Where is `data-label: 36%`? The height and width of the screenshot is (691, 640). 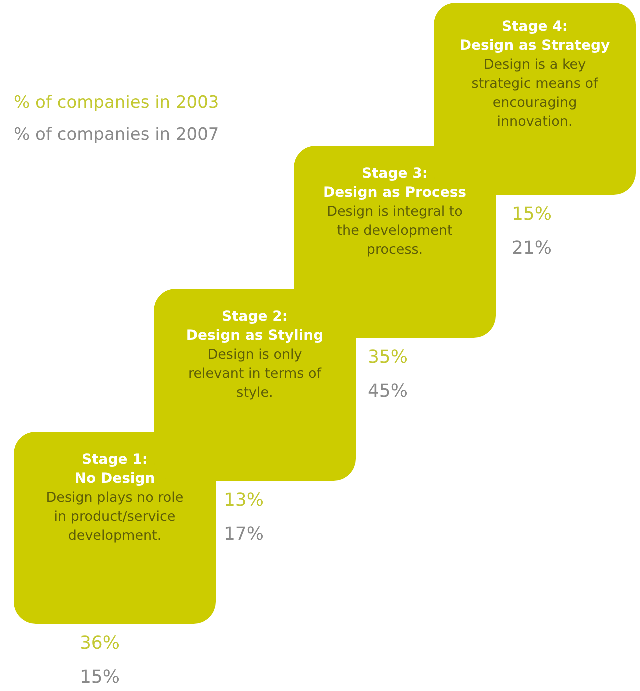
data-label: 36% is located at coordinates (100, 643).